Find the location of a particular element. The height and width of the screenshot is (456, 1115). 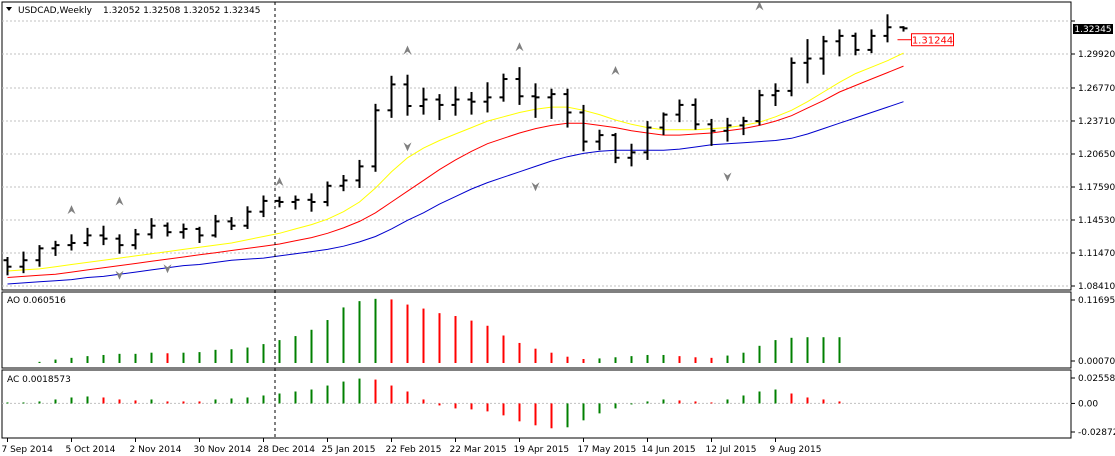

current-price-box is located at coordinates (1093, 29).